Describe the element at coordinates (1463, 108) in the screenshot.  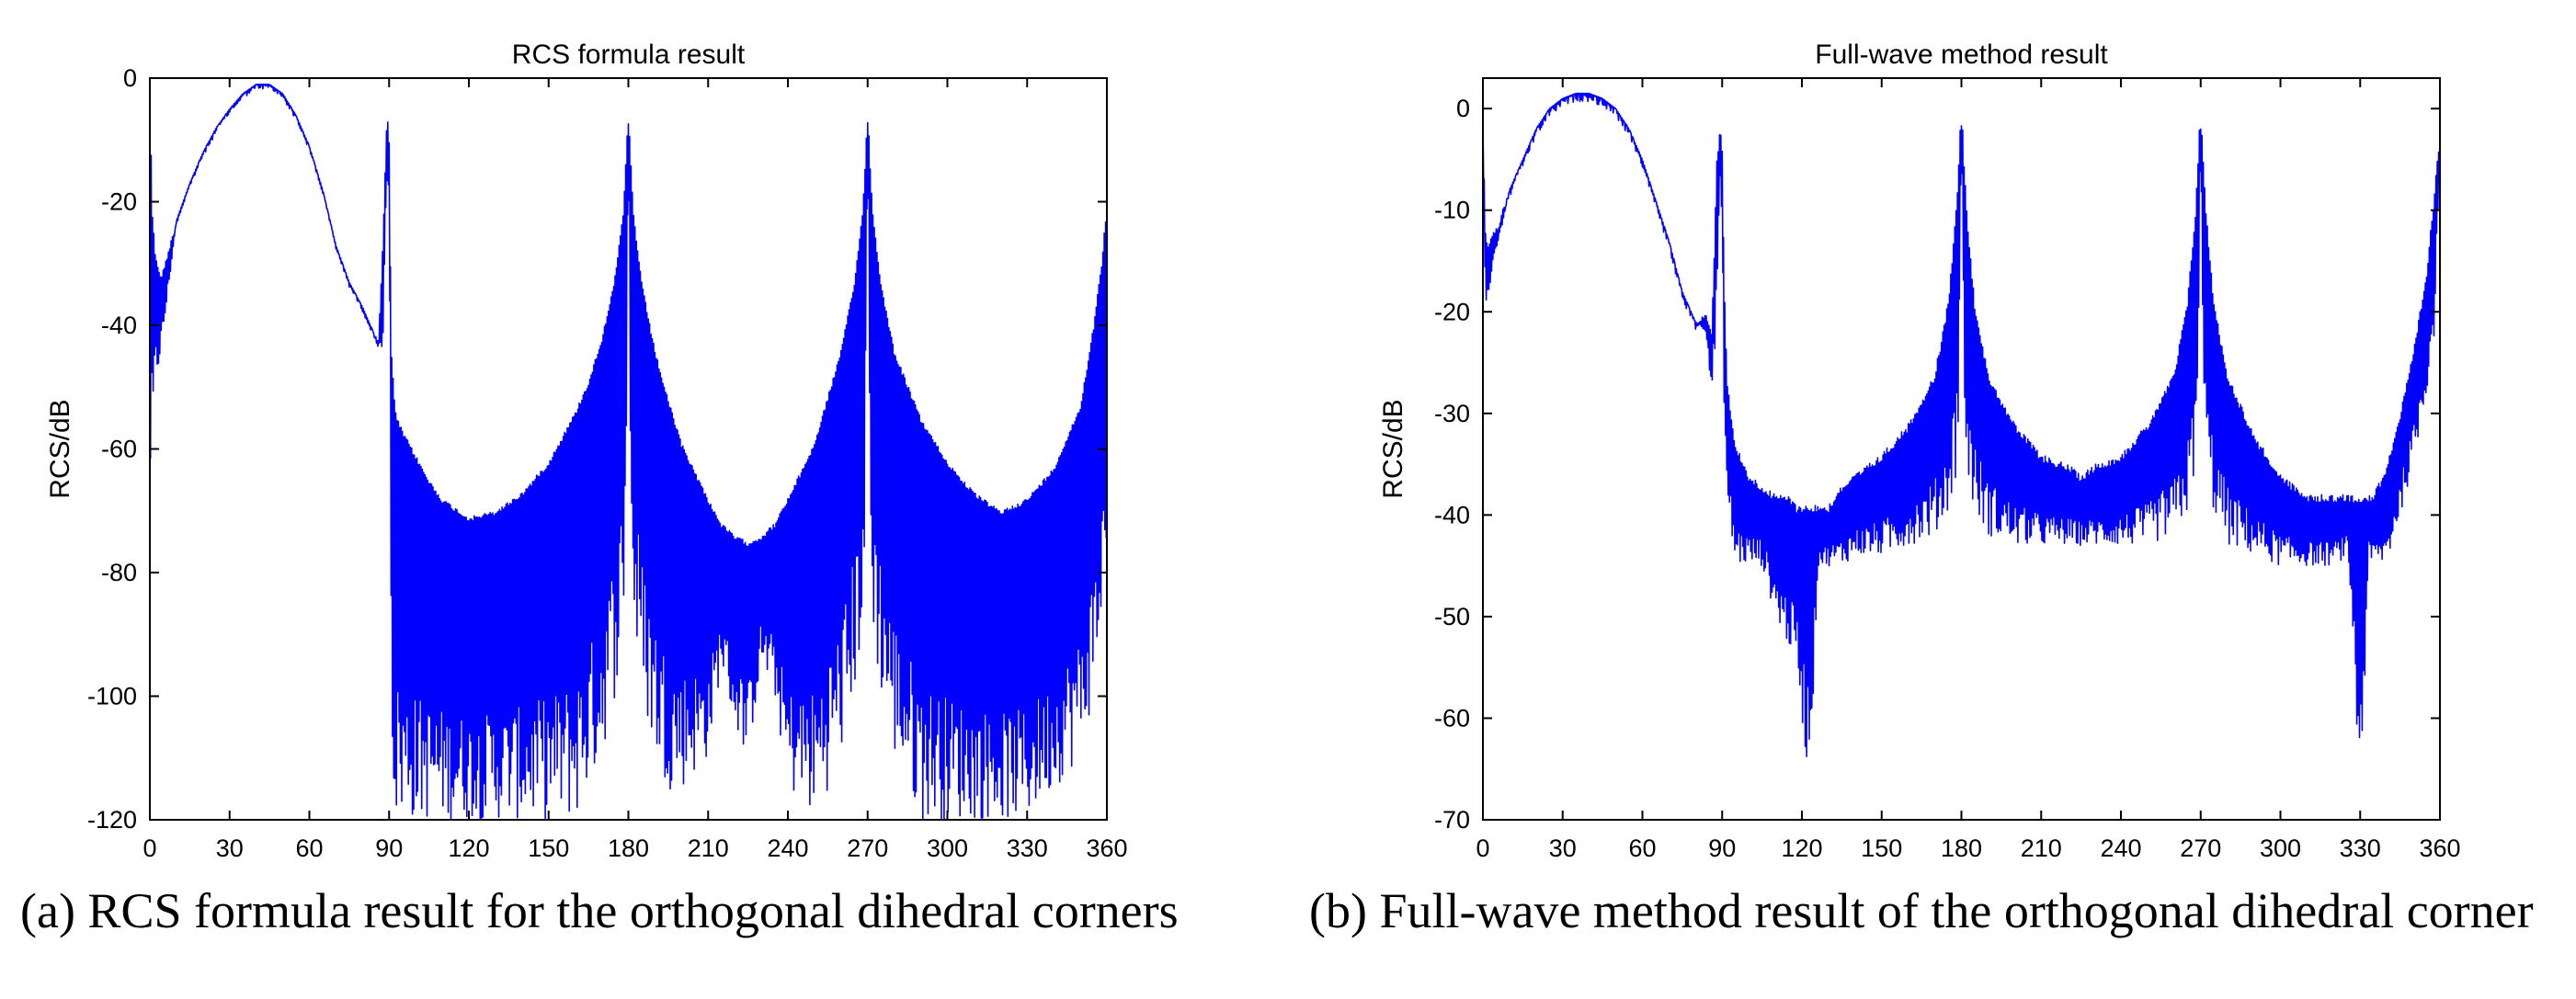
I see `chart2-ytick-label-0: 0` at that location.